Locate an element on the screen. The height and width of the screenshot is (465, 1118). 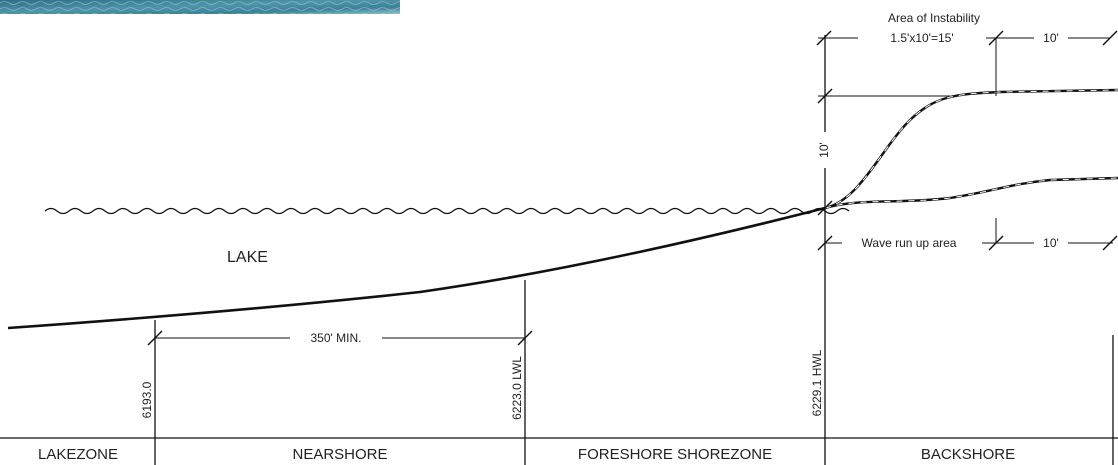
instability-dim-tick-left is located at coordinates (824, 38).